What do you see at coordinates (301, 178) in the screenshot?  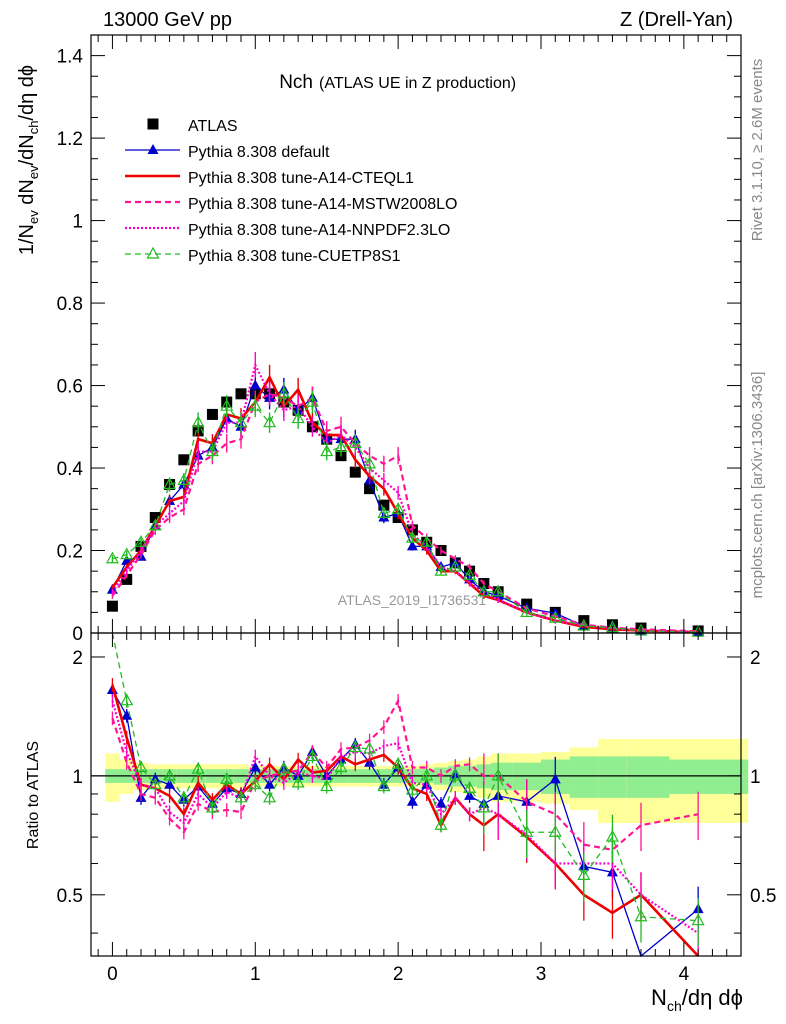 I see `legend-label: Pythia 8.308 tune-A14-CTEQL1` at bounding box center [301, 178].